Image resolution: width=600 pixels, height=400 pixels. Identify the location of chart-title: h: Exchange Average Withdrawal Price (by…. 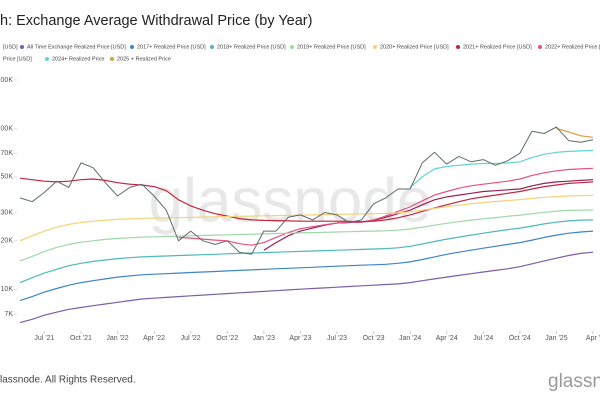
(156, 21).